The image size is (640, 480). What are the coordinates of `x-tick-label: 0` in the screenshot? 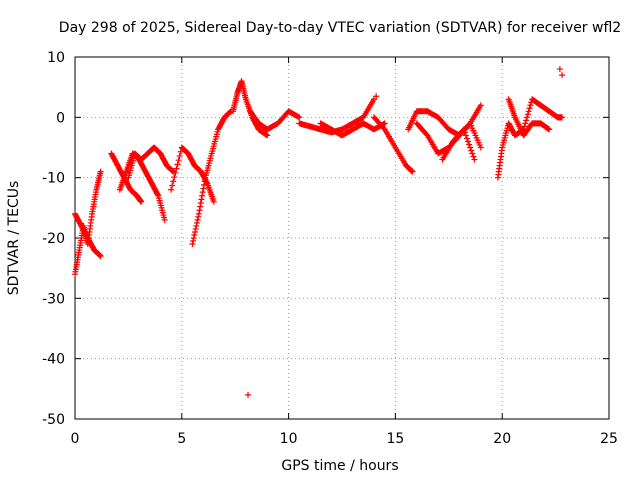 It's located at (75, 439).